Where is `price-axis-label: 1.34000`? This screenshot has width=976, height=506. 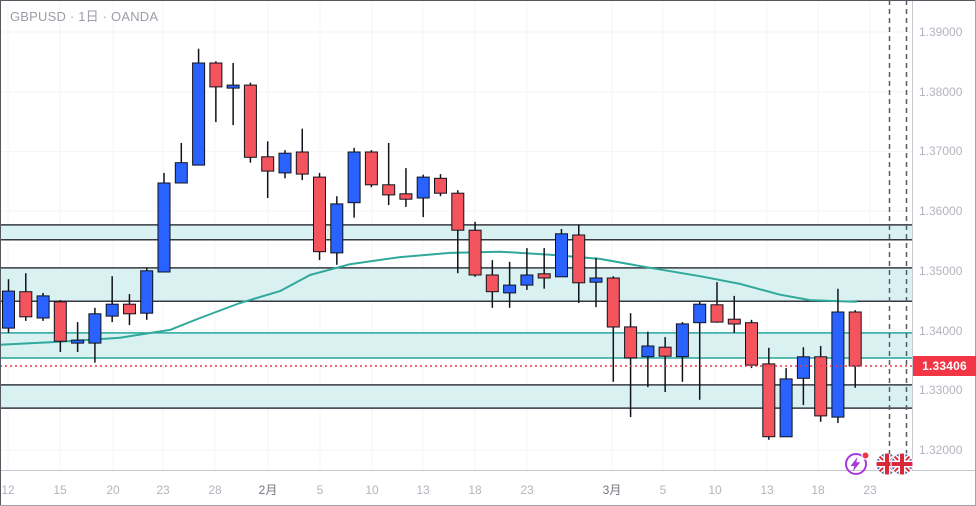
price-axis-label: 1.34000 is located at coordinates (941, 330).